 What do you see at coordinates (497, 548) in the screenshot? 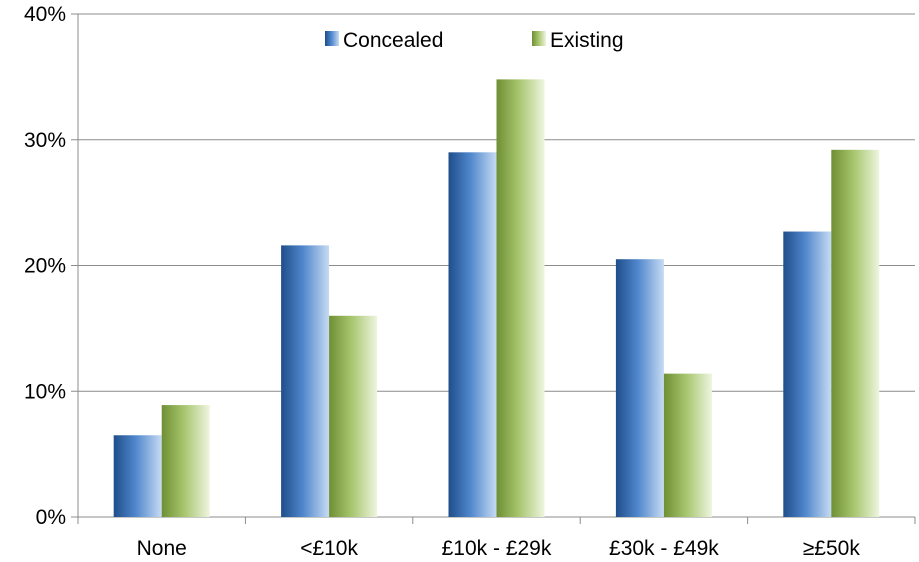
I see `x-tick-label: £10k - £29k` at bounding box center [497, 548].